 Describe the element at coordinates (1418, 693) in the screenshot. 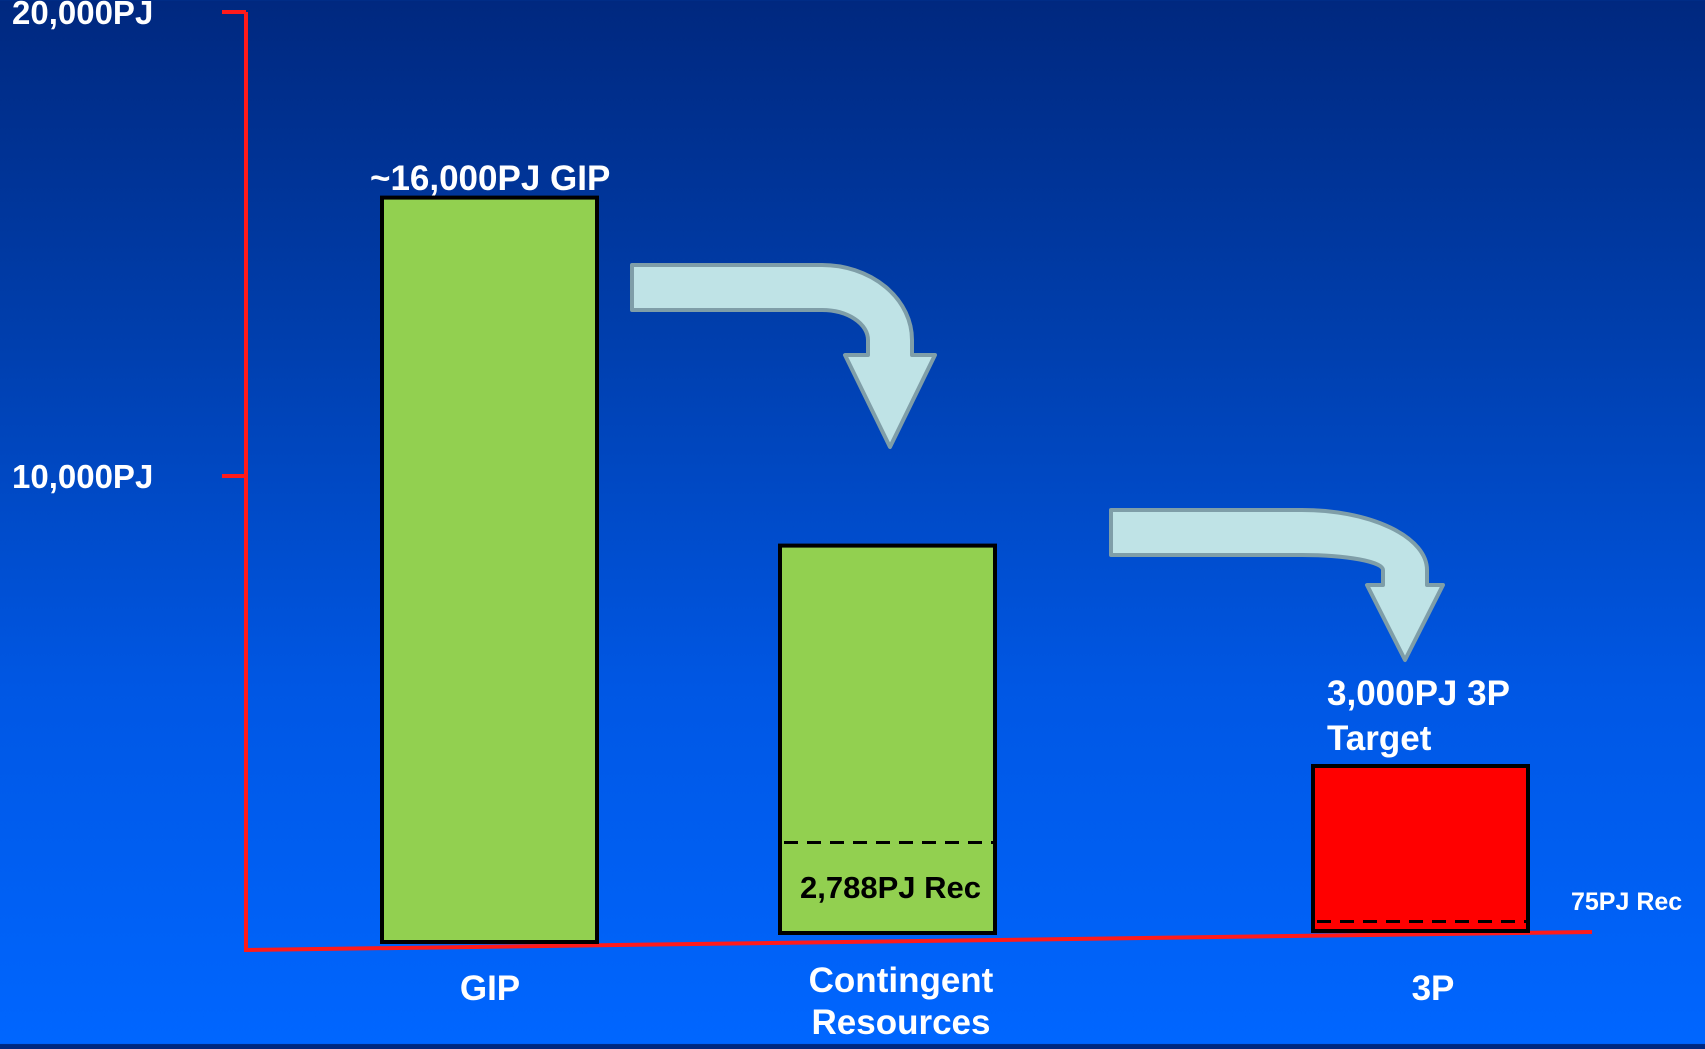

I see `target-annotation-line1: 3,000PJ 3P` at that location.